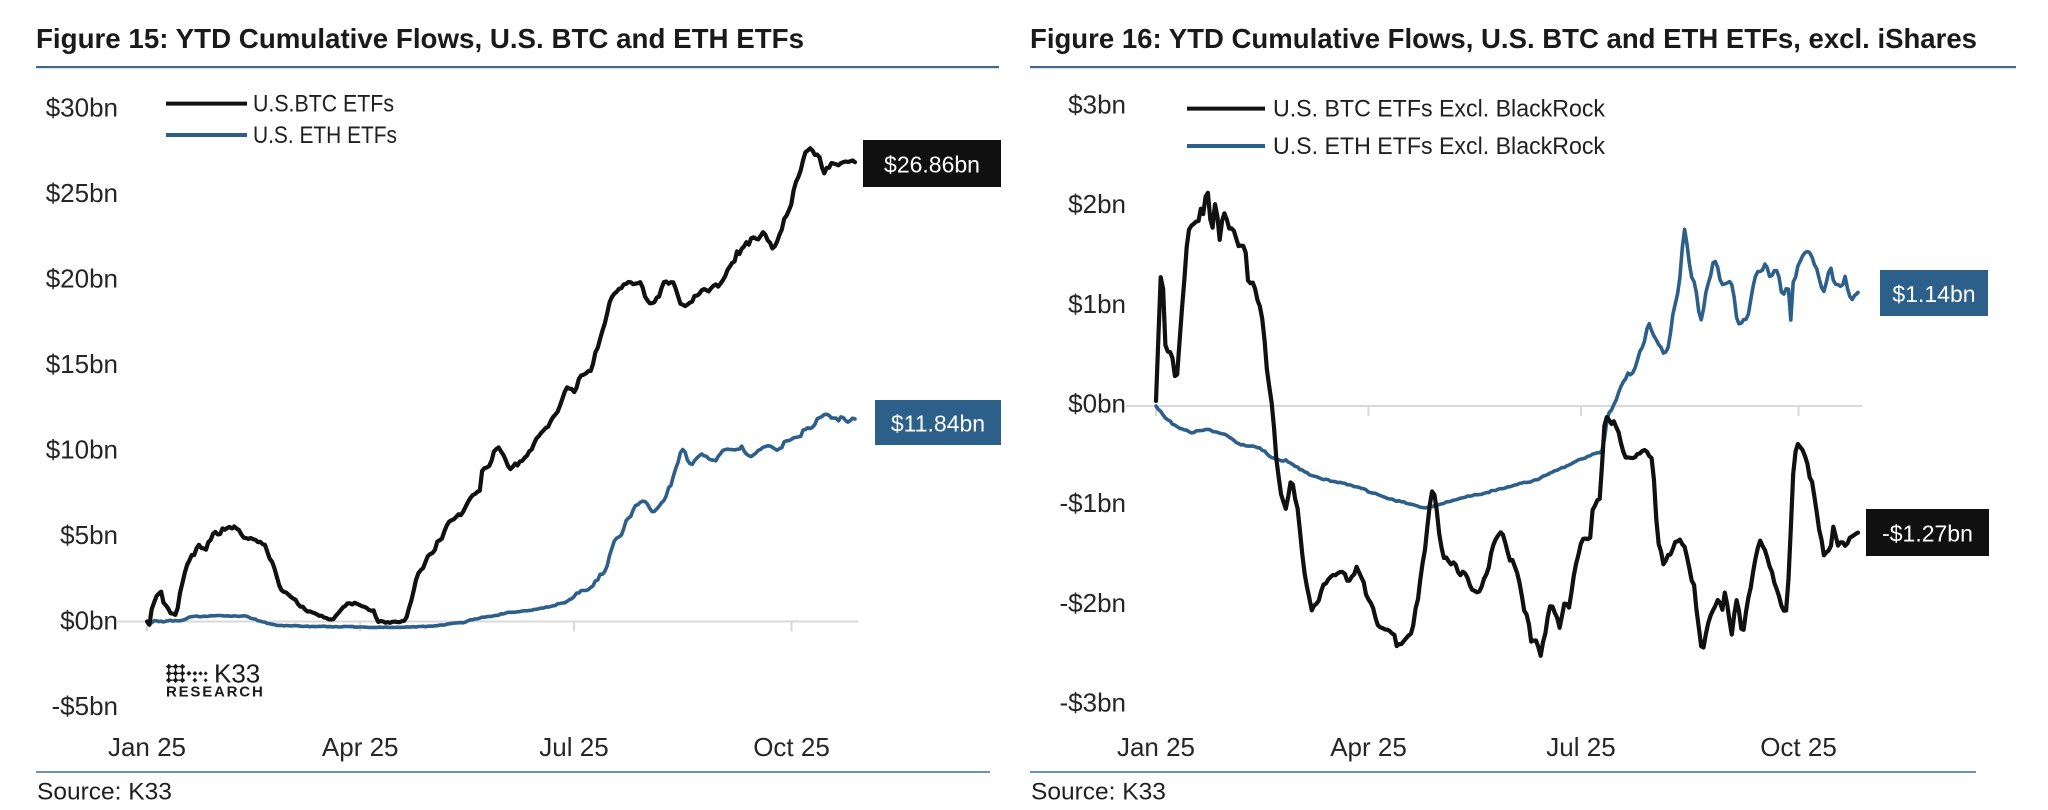  Describe the element at coordinates (938, 424) in the screenshot. I see `svg-text: $11.84bn` at that location.